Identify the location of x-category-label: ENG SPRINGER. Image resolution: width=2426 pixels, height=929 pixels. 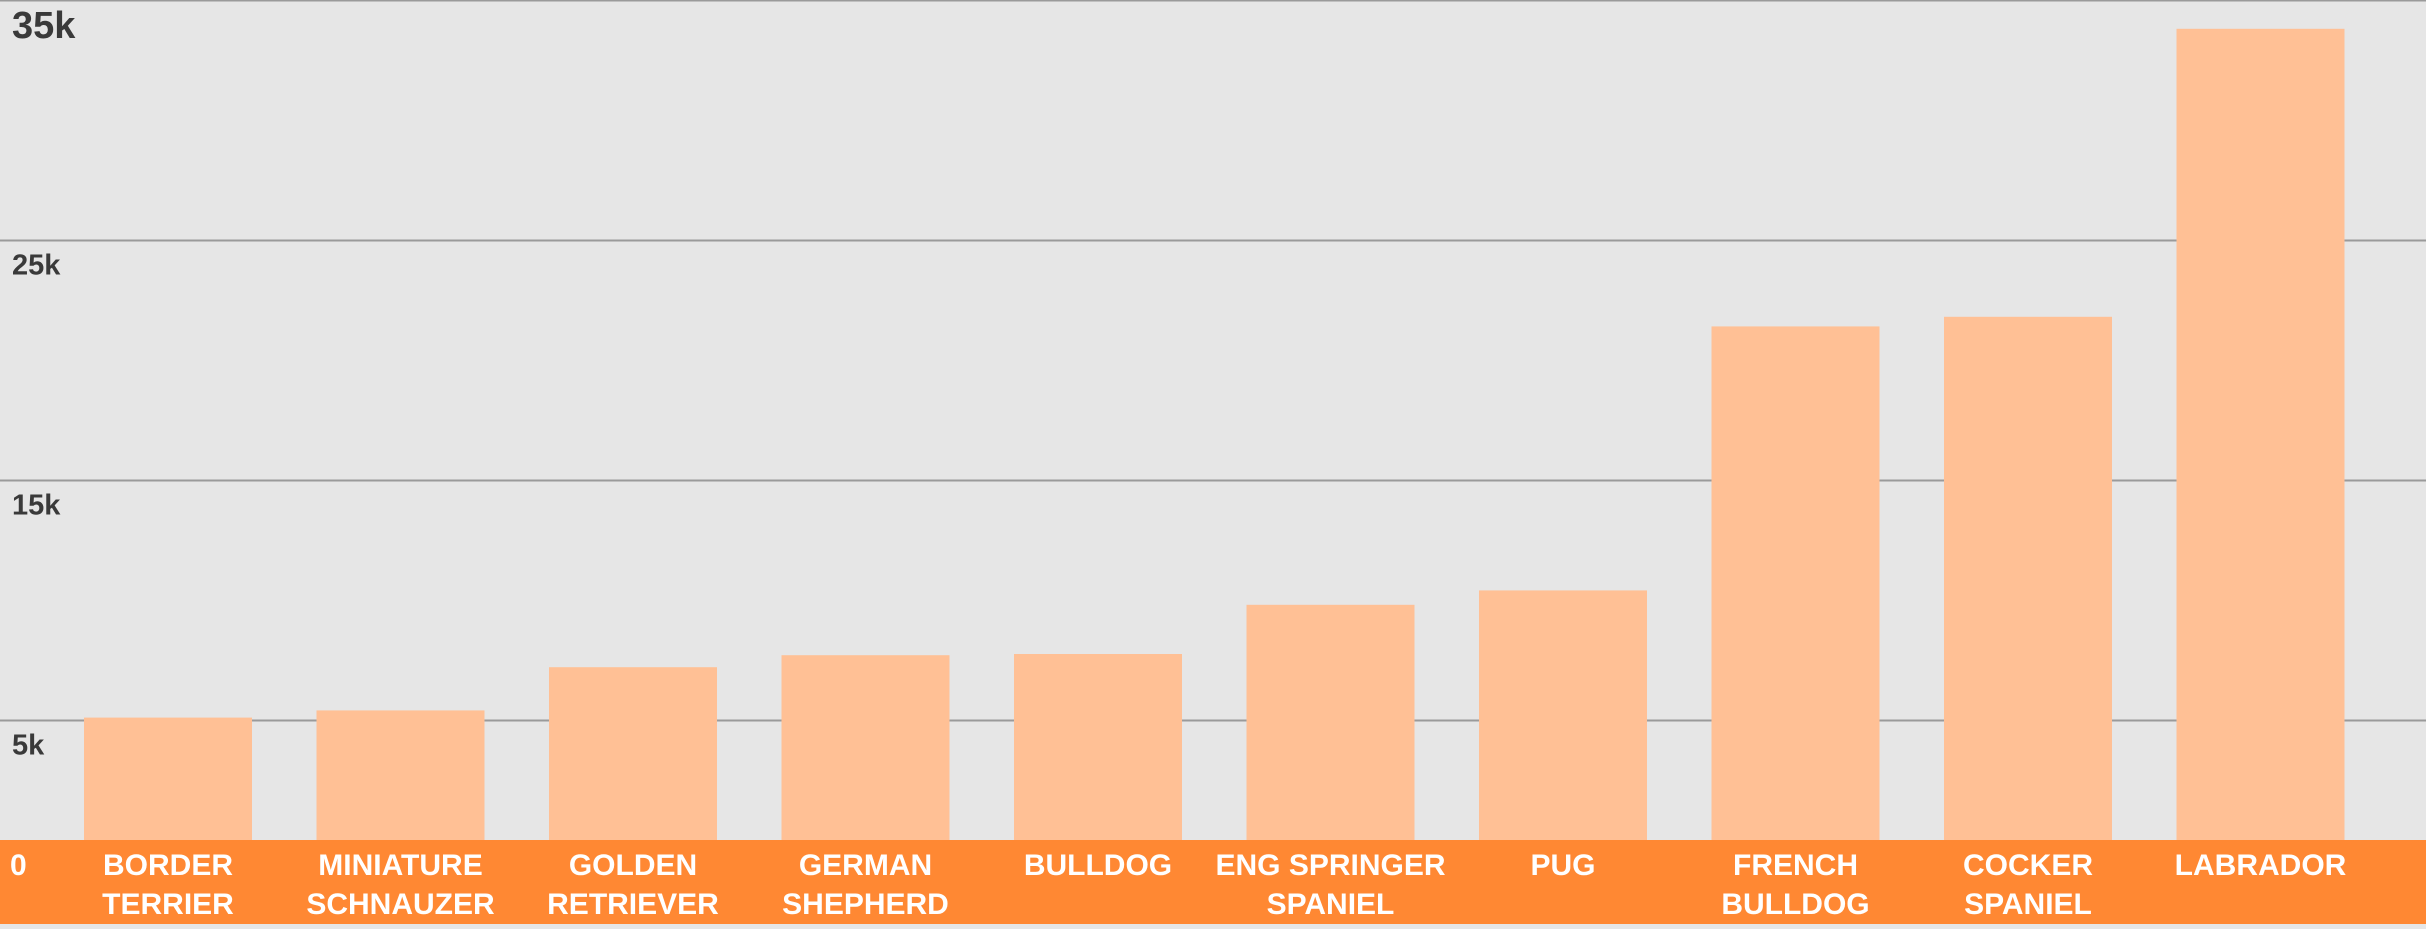
(1330, 865).